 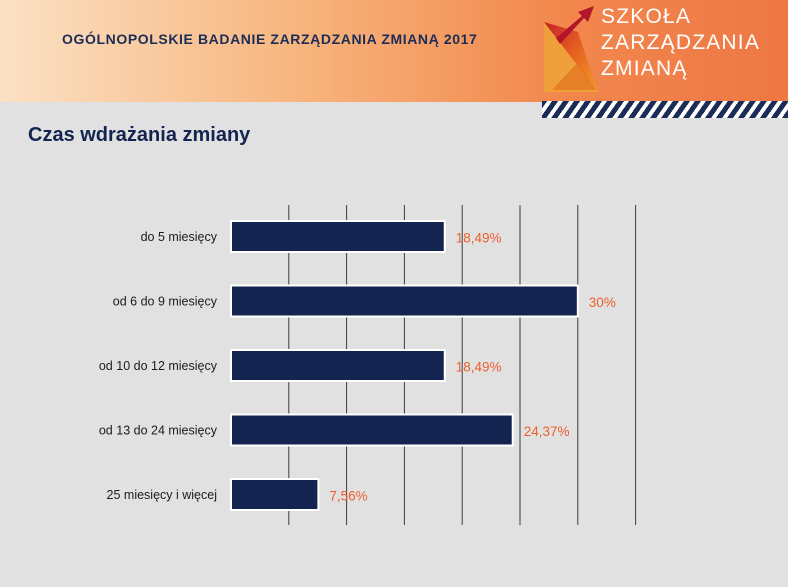 What do you see at coordinates (162, 495) in the screenshot?
I see `category-label: 25 miesięcy i więcej` at bounding box center [162, 495].